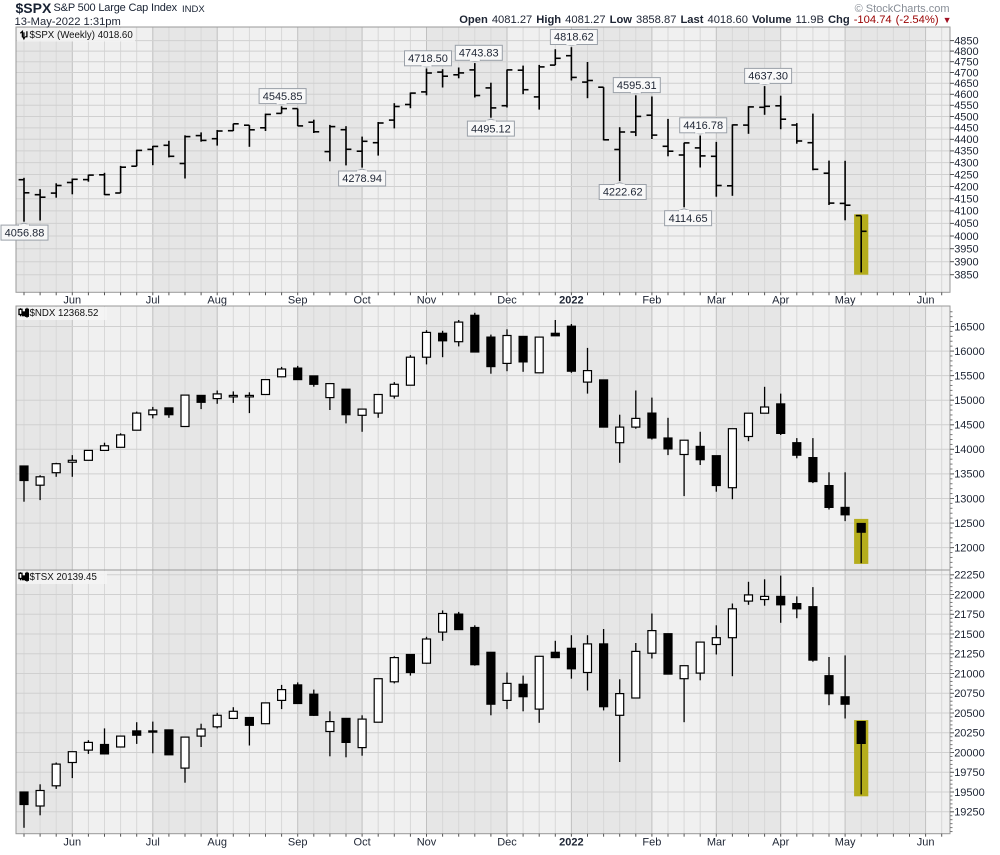 This screenshot has height=855, width=1000. I want to click on svg-text: 4700, so click(966, 73).